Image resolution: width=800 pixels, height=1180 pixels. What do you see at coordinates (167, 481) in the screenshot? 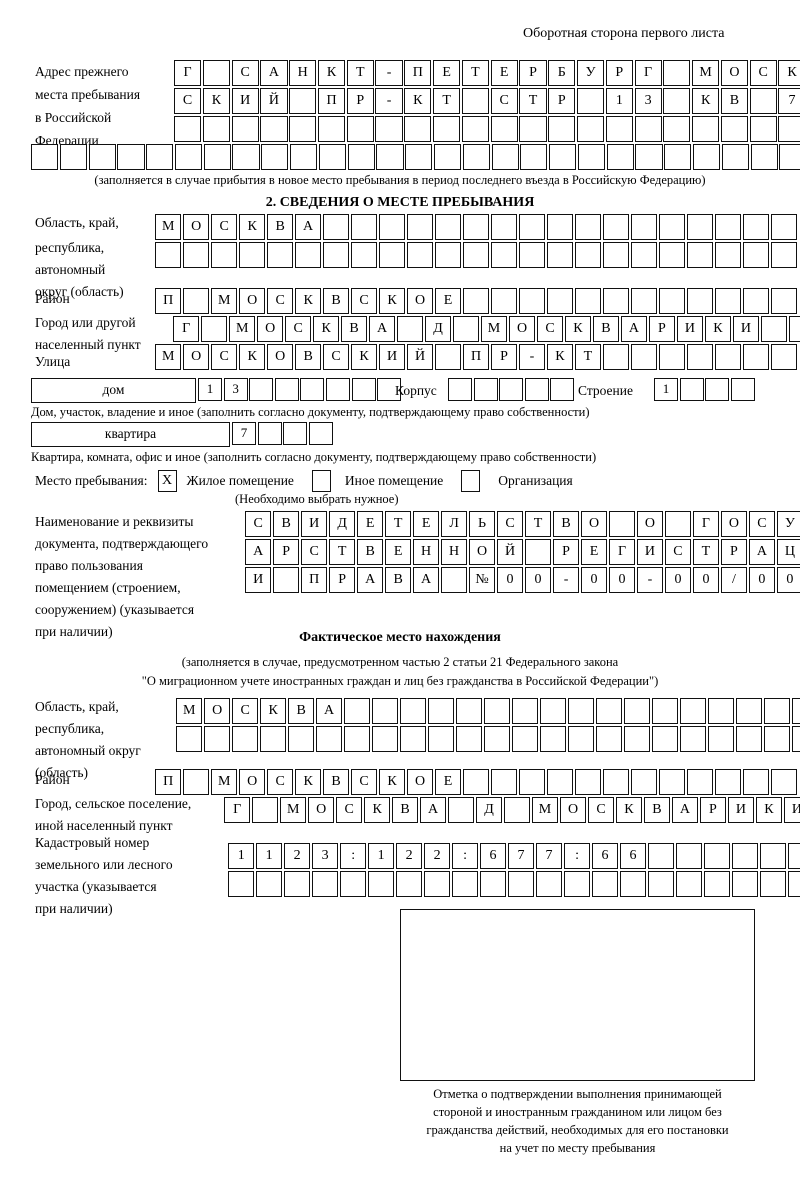
I see `stay-type-checkbox-zhiloe: Х` at bounding box center [167, 481].